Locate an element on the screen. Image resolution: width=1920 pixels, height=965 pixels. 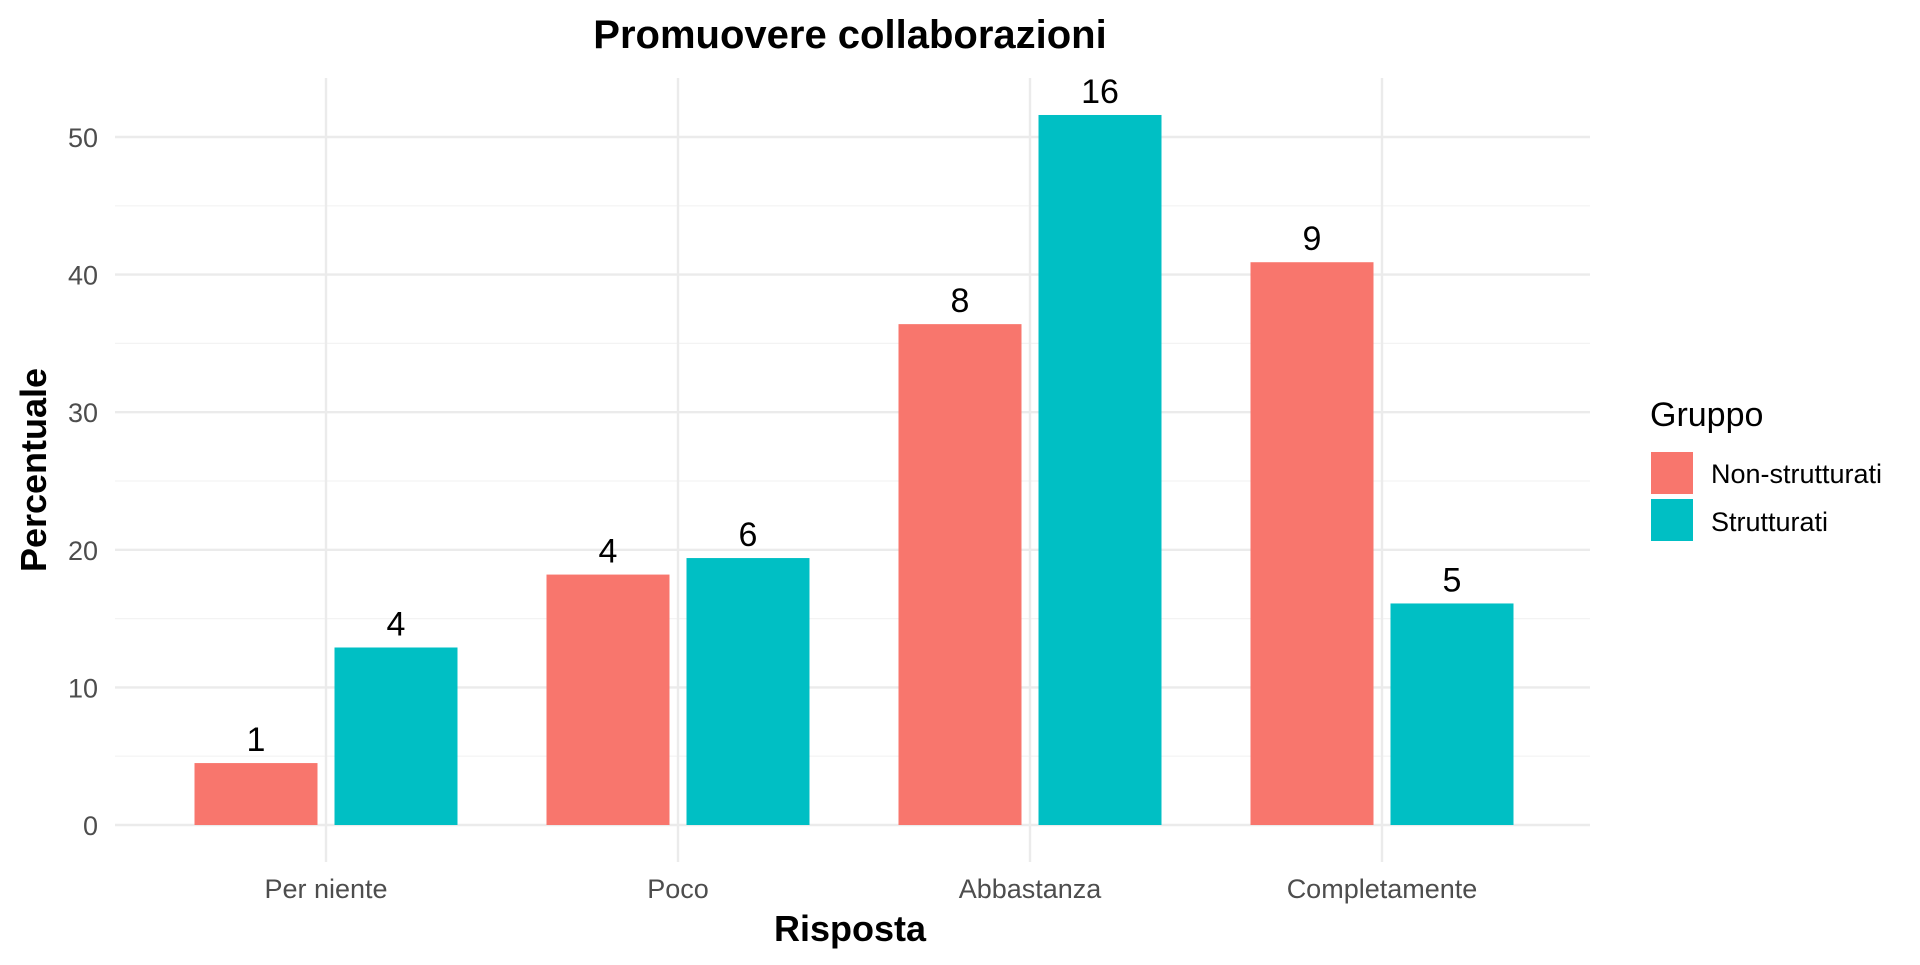
x-tick-label-poco: Poco is located at coordinates (678, 889).